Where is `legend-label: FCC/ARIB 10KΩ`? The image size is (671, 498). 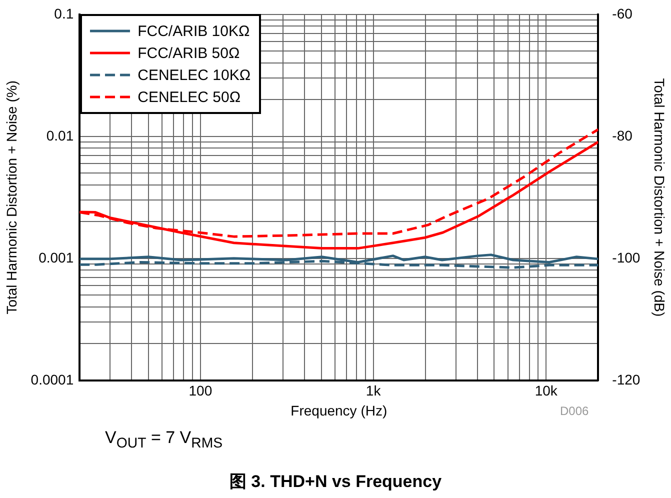
legend-label: FCC/ARIB 10KΩ is located at coordinates (194, 31).